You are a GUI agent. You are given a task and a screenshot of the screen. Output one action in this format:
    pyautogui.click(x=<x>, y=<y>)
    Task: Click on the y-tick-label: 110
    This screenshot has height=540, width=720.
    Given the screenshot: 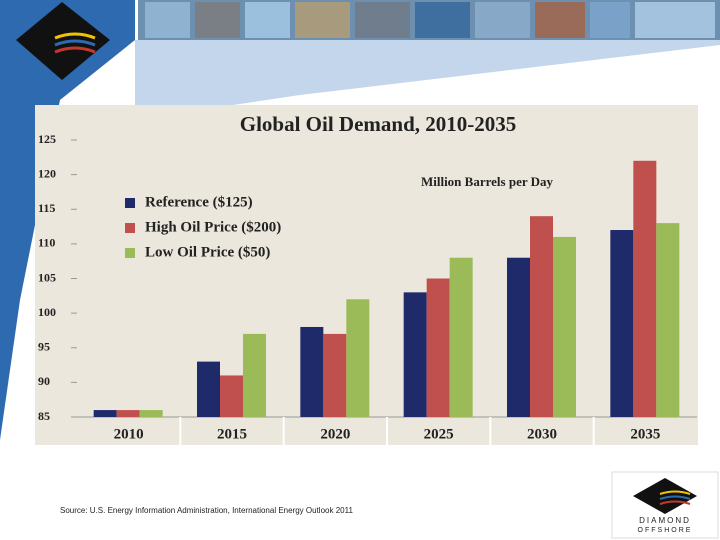 What is the action you would take?
    pyautogui.click(x=46, y=243)
    